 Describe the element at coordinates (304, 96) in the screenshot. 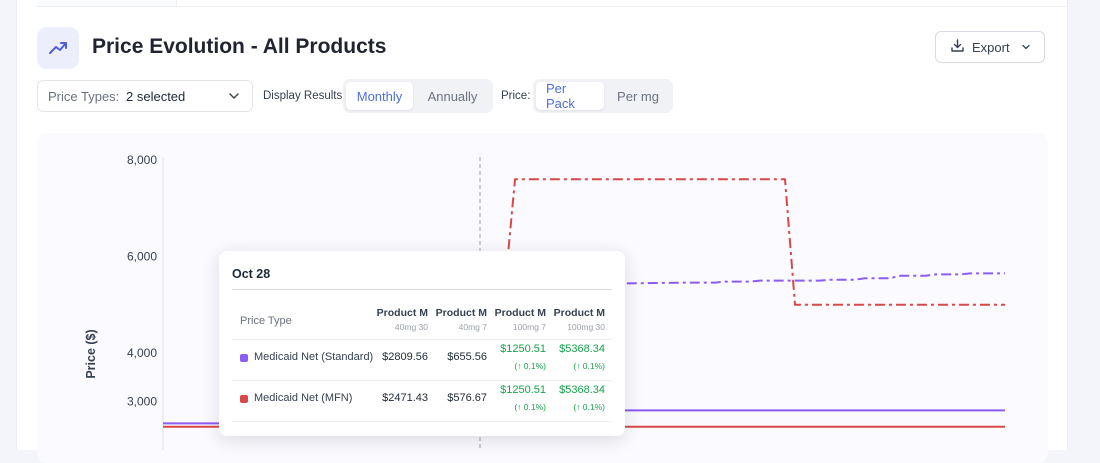

I see `display-results-label: Display Results:` at that location.